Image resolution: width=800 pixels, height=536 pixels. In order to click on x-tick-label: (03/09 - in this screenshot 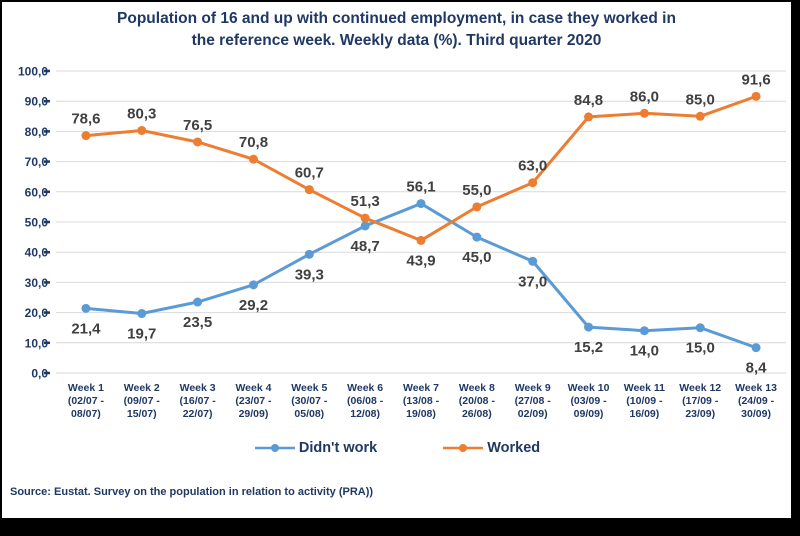, I will do `click(588, 401)`.